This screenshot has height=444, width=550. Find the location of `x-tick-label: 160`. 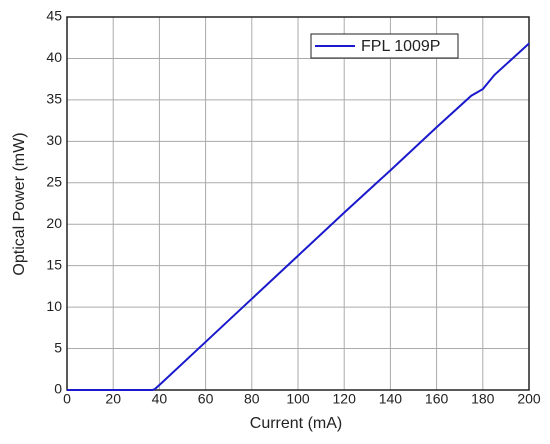

x-tick-label: 160 is located at coordinates (437, 399).